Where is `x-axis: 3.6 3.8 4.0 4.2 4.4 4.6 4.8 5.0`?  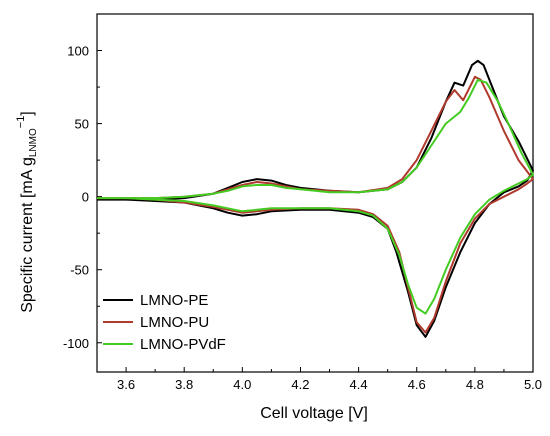
x-axis: 3.6 3.8 4.0 4.2 4.4 4.6 4.8 5.0 is located at coordinates (319, 379).